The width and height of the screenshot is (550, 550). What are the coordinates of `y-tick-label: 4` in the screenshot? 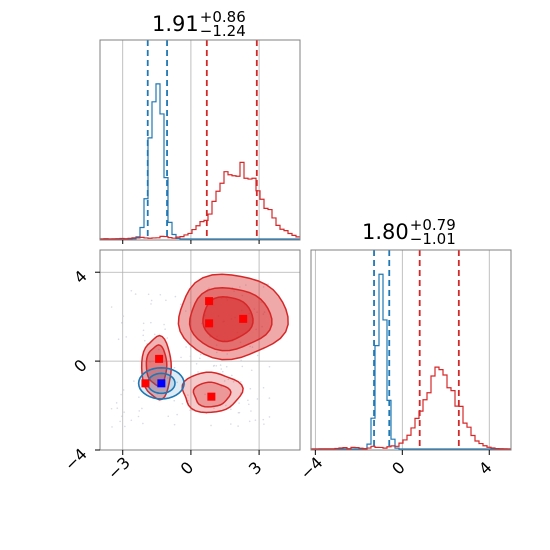 It's located at (80, 277).